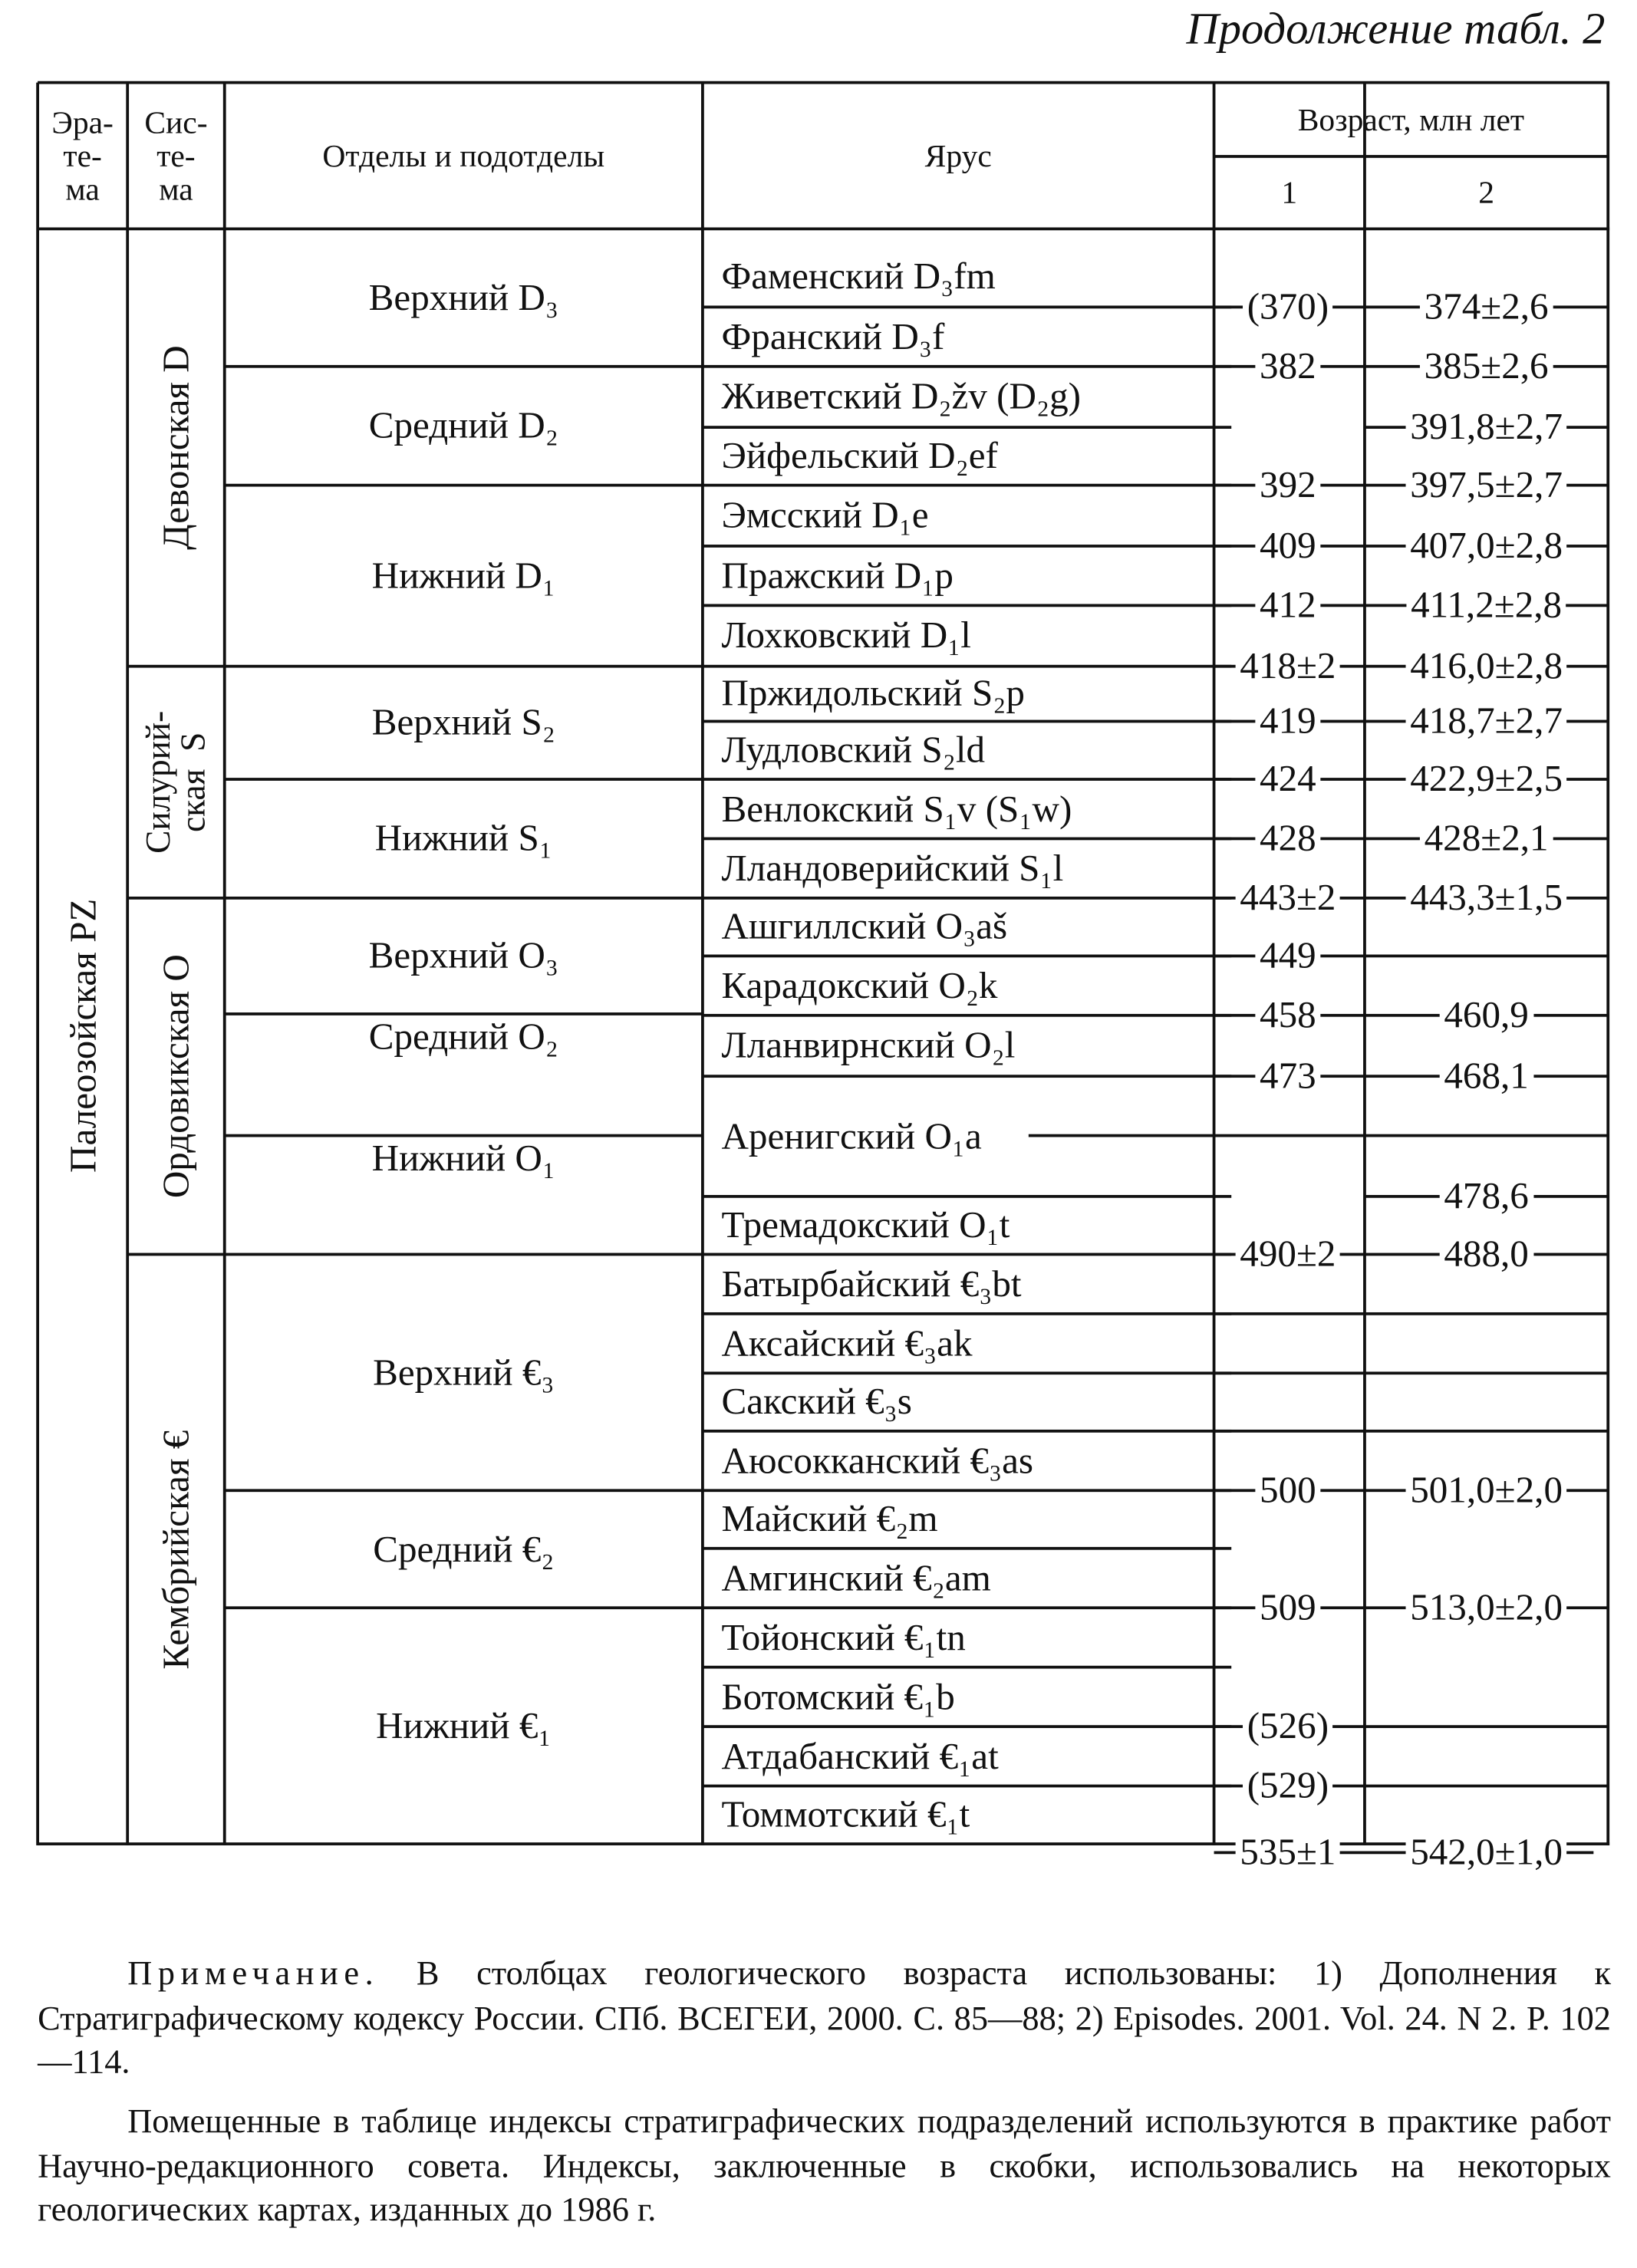 Image resolution: width=1637 pixels, height=2268 pixels. I want to click on age2-value: 542,0±1,0, so click(1486, 1853).